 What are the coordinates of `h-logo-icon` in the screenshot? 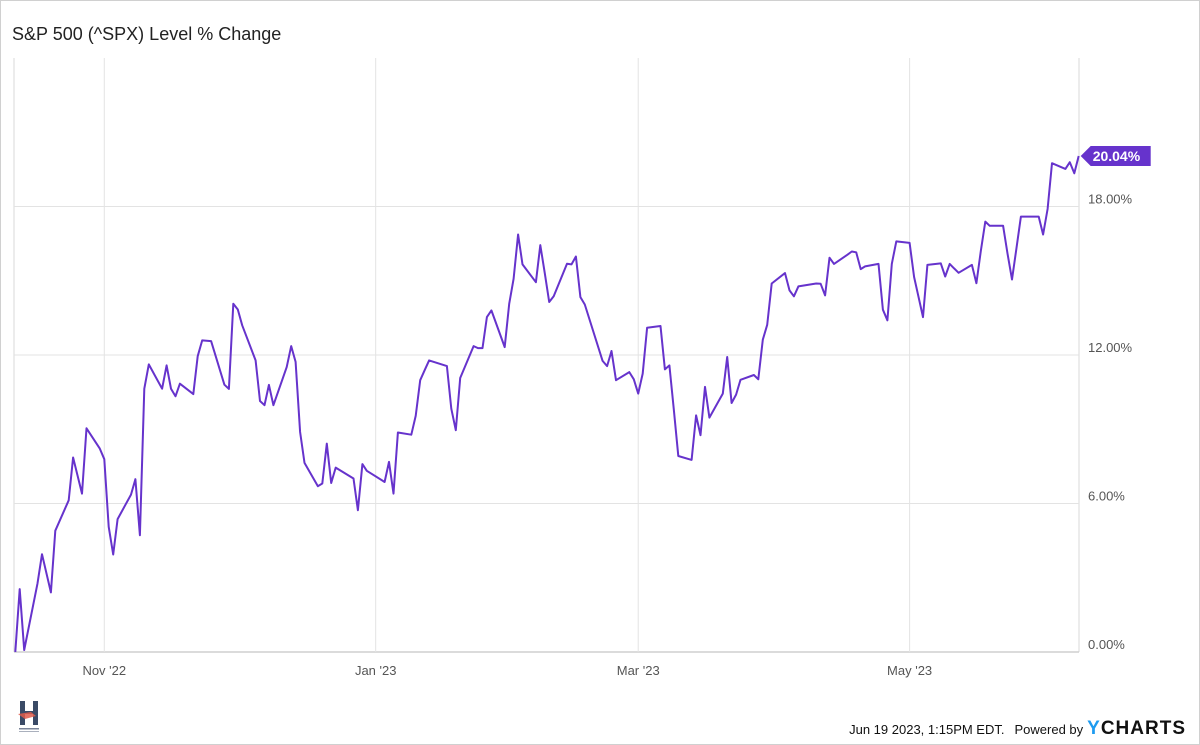 It's located at (28, 716).